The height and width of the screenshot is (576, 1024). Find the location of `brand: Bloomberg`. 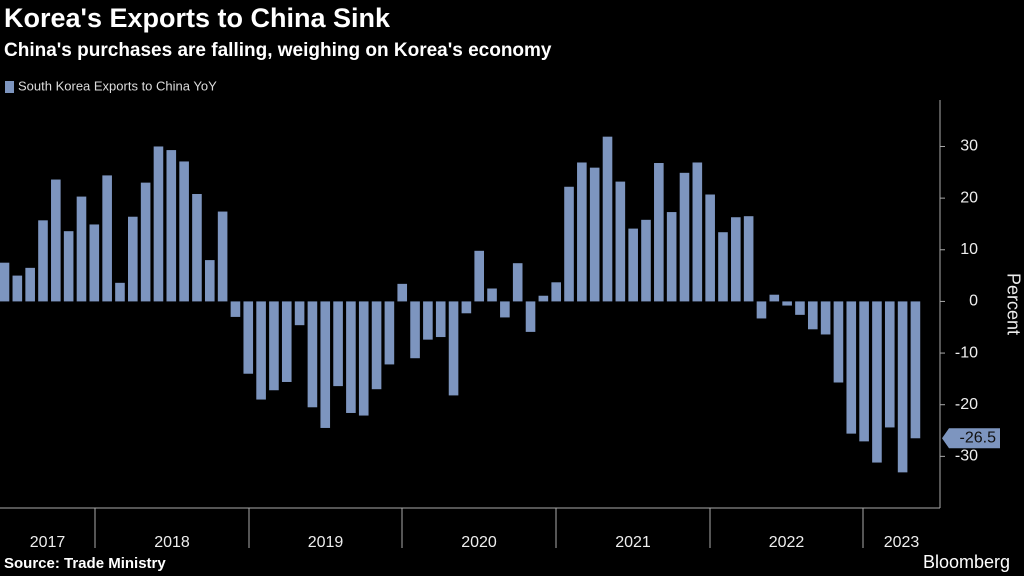

brand: Bloomberg is located at coordinates (966, 562).